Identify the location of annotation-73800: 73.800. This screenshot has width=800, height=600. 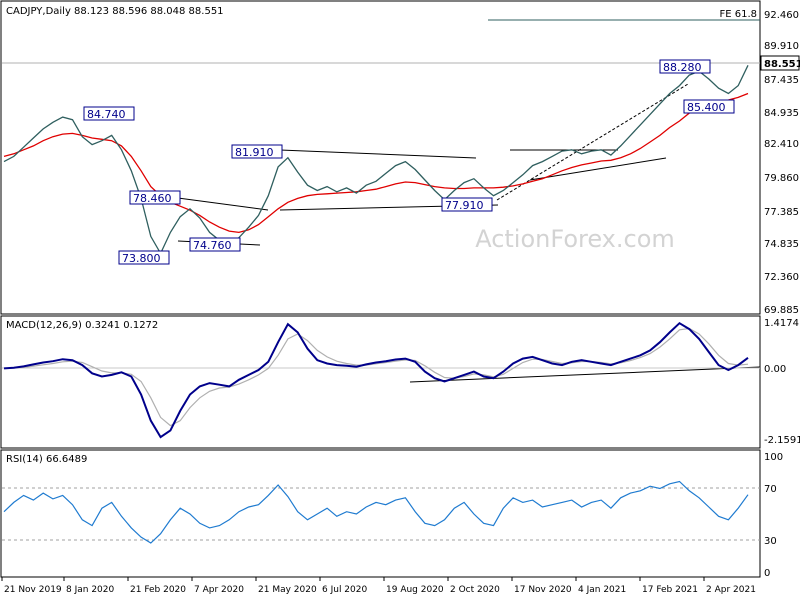
(141, 258).